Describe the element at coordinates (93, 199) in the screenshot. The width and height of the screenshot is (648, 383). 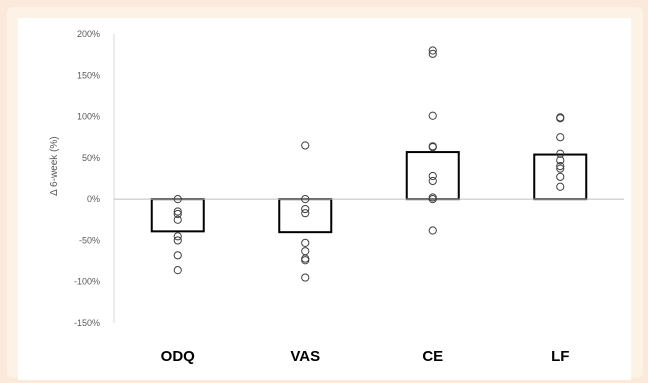
I see `y-tick-label: 0%` at that location.